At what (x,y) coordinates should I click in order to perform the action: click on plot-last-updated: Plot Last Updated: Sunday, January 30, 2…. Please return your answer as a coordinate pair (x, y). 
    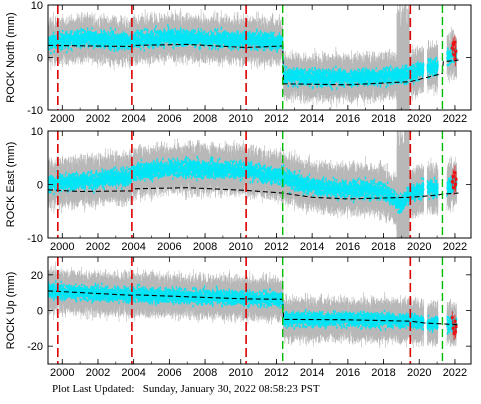
    Looking at the image, I should click on (186, 389).